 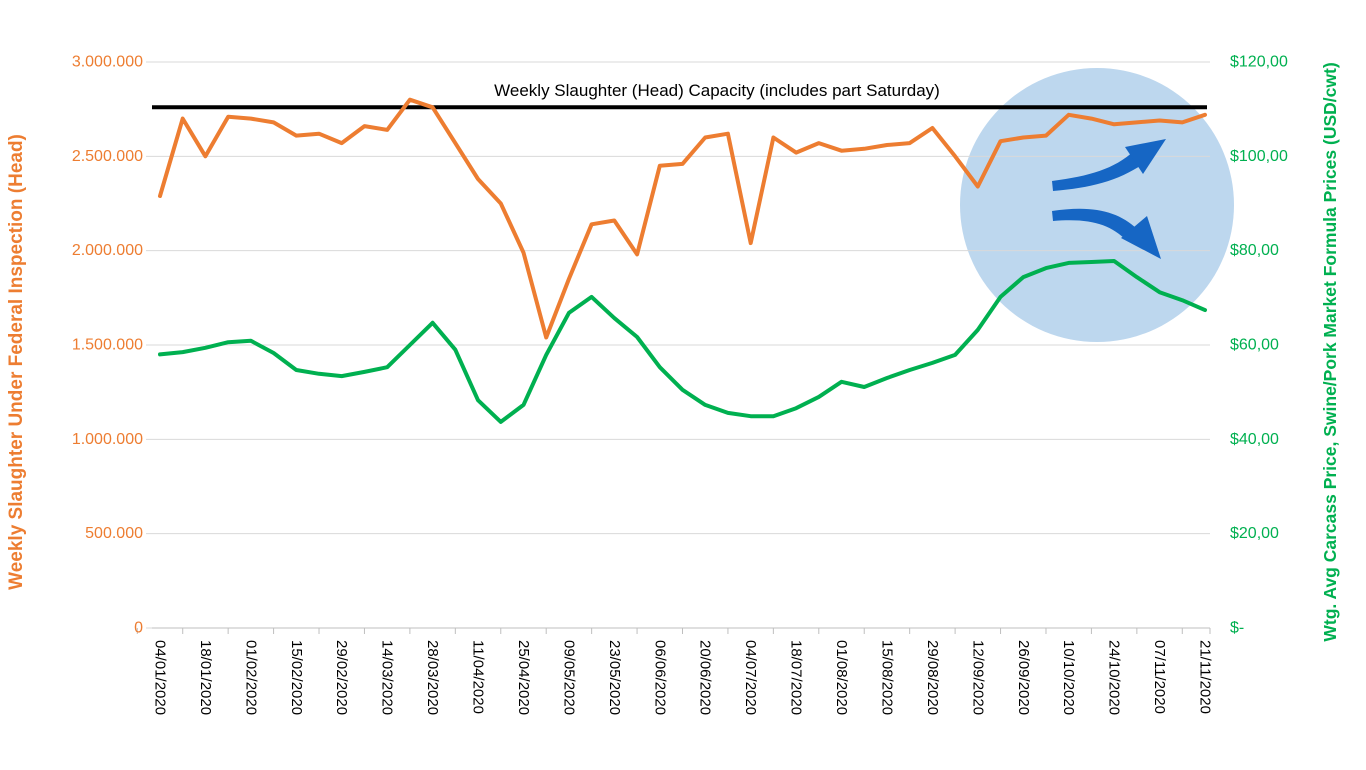 I want to click on right-axis-tick-labels: $120,00 $100,00 $80,00 $60,00 $40,00 $20,00 $-, so click(x=1259, y=345).